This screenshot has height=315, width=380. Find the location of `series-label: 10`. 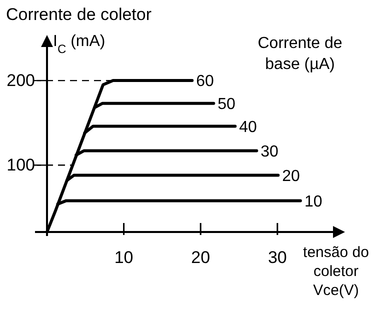

series-label: 10 is located at coordinates (313, 201).